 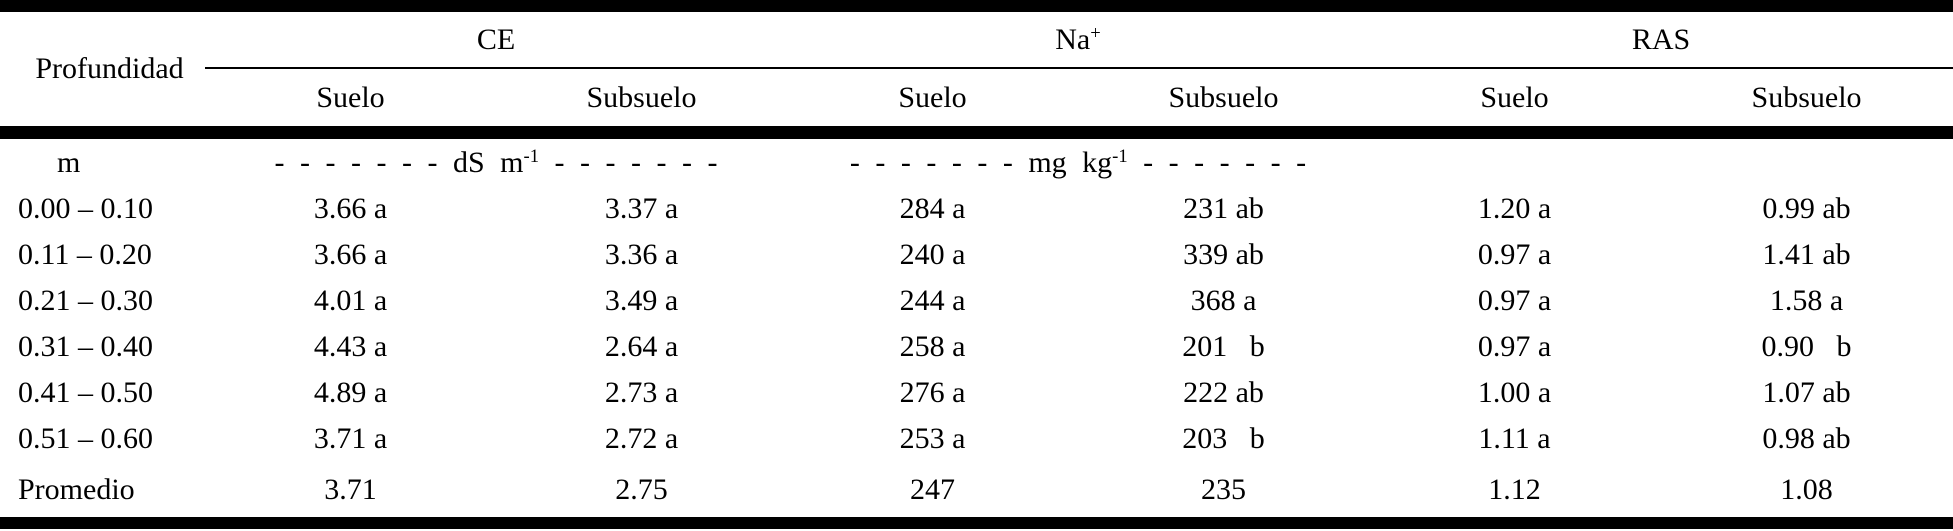 I want to click on ras-subsuelo-cell: 1.41 ab, so click(x=1806, y=255).